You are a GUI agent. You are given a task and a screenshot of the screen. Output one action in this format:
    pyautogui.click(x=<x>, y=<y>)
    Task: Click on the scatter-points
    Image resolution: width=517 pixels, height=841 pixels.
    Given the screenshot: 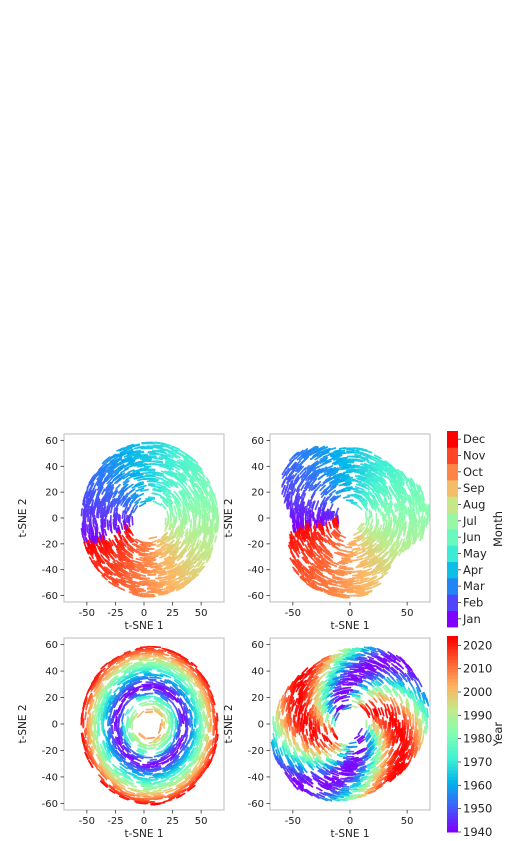 What is the action you would take?
    pyautogui.click(x=150, y=519)
    